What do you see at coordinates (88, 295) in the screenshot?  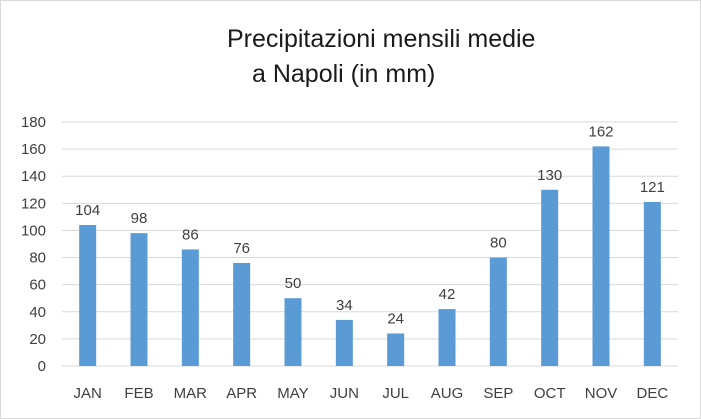 I see `bar-jan` at bounding box center [88, 295].